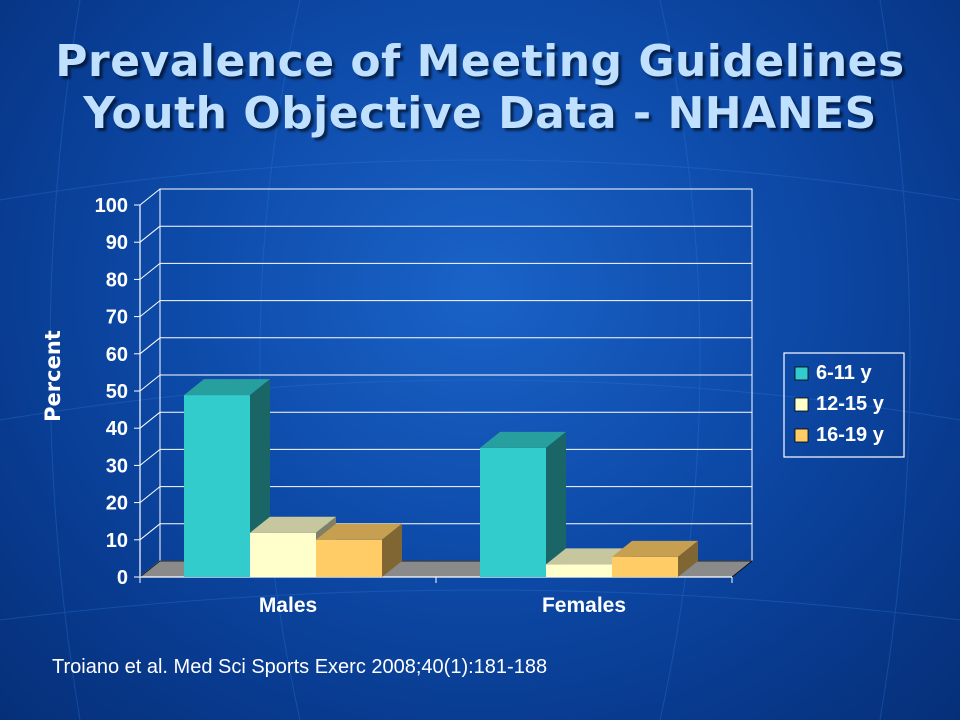 The width and height of the screenshot is (960, 720). I want to click on y-tick-label: 80, so click(117, 280).